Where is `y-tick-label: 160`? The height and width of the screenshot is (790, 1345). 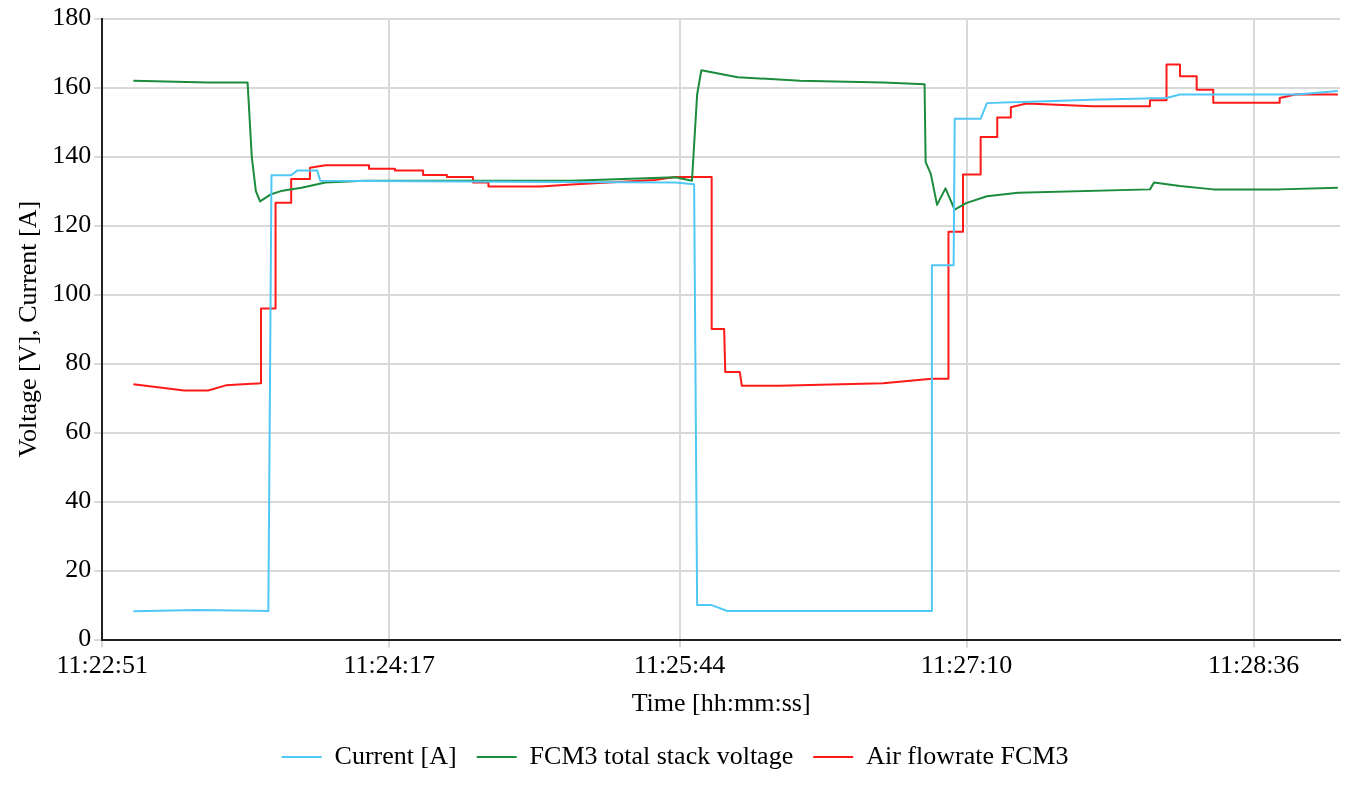 y-tick-label: 160 is located at coordinates (72, 86).